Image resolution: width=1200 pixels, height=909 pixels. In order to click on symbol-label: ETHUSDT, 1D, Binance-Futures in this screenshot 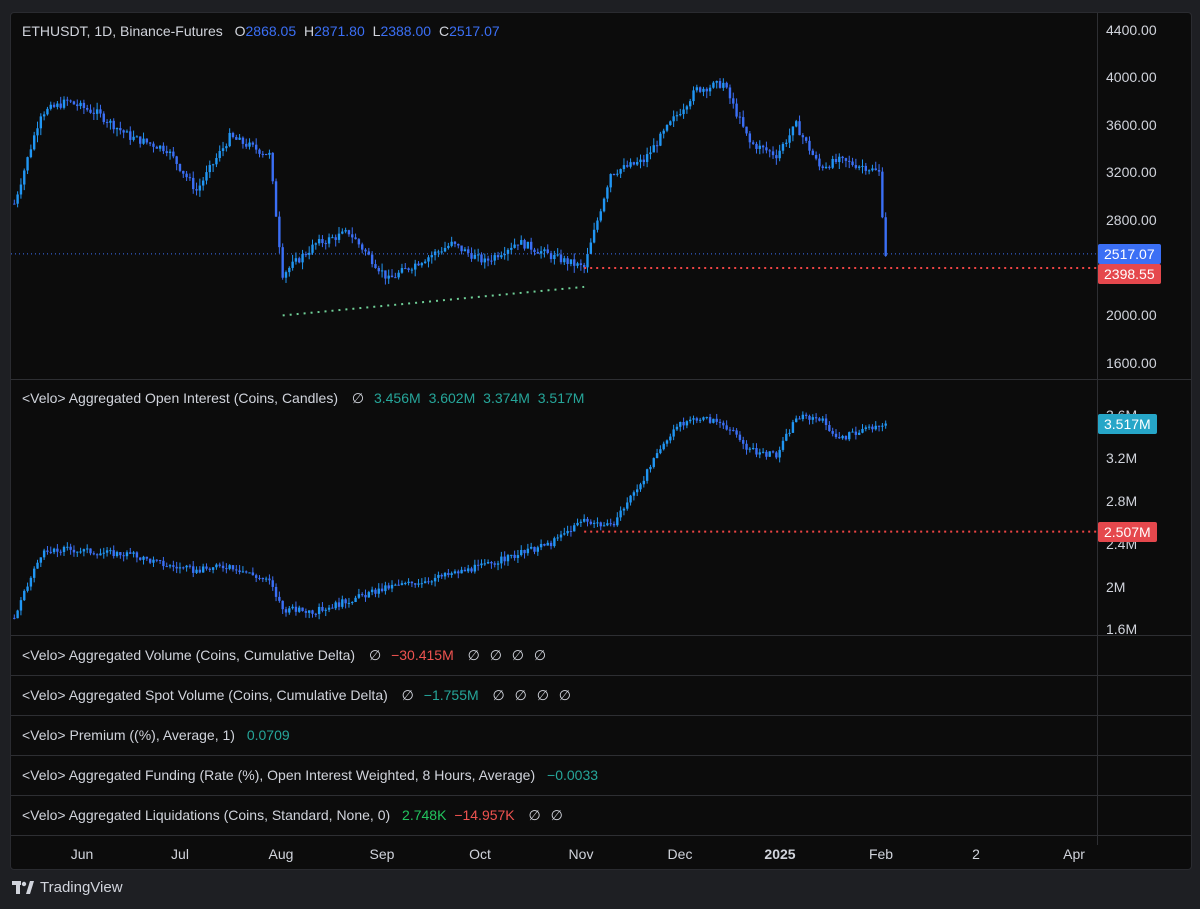, I will do `click(122, 31)`.